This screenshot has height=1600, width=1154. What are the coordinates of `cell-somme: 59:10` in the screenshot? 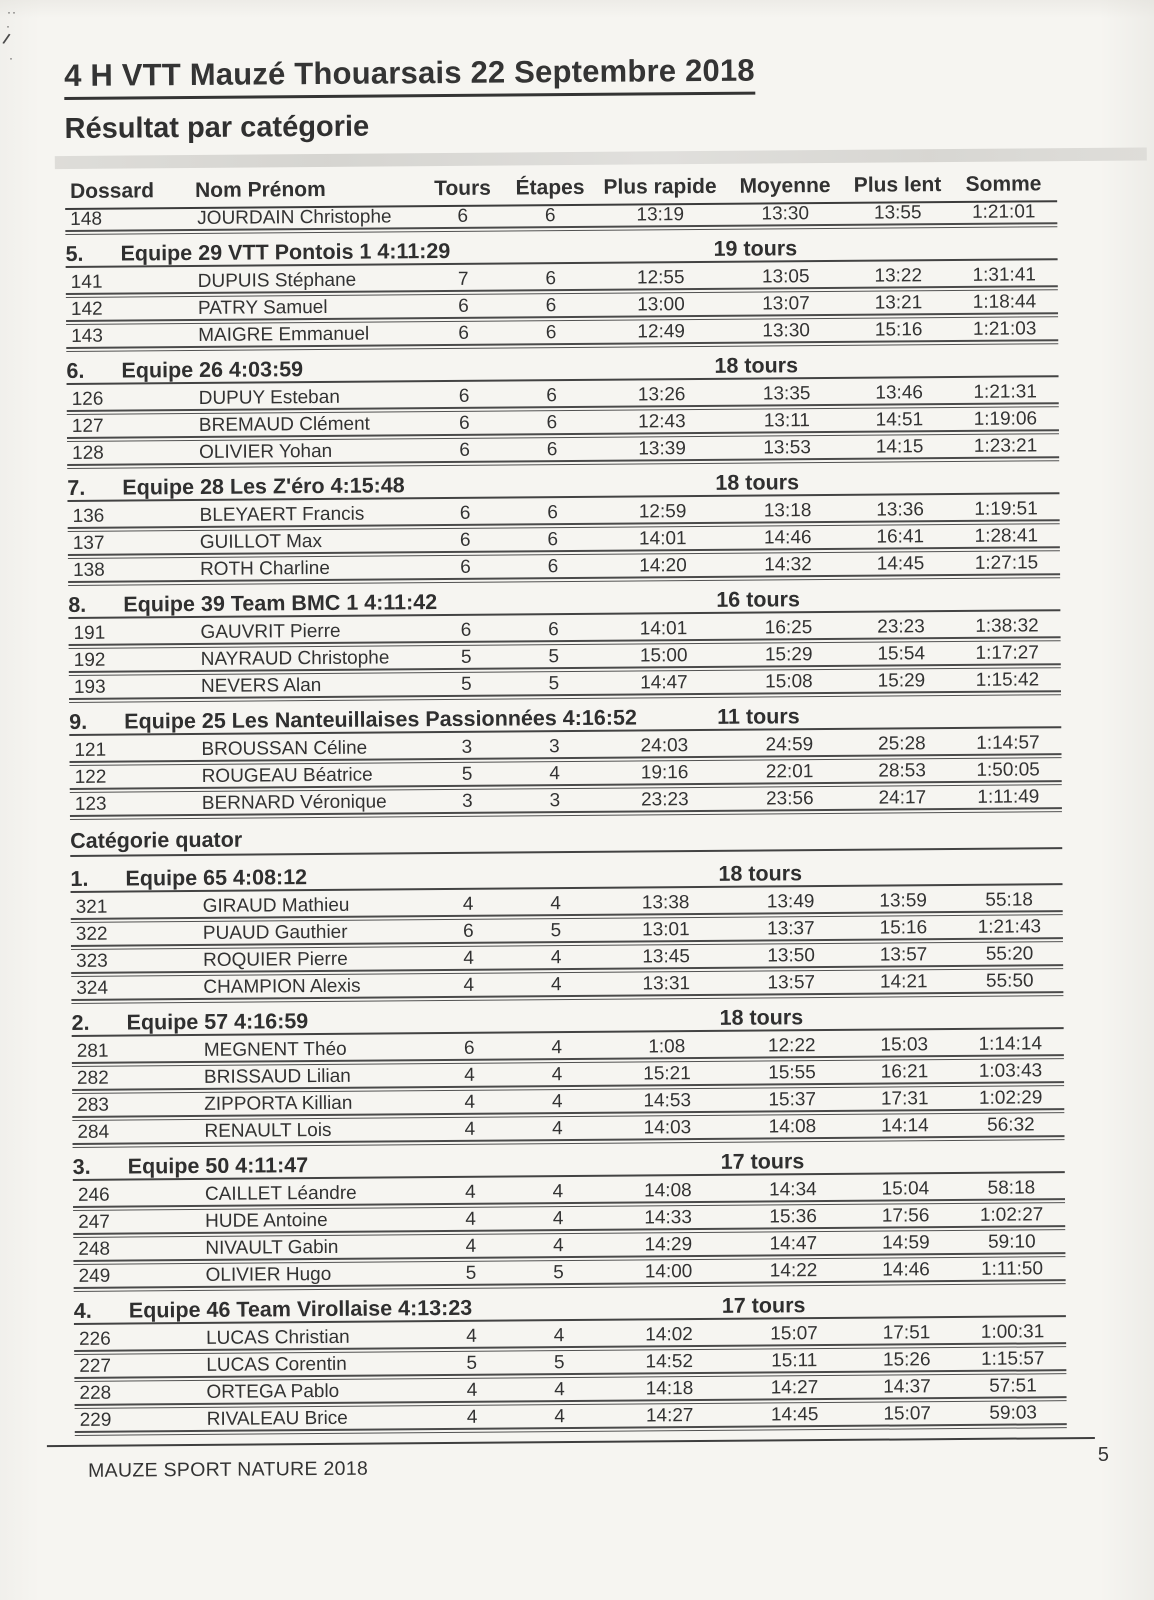 It's located at (1011, 1242).